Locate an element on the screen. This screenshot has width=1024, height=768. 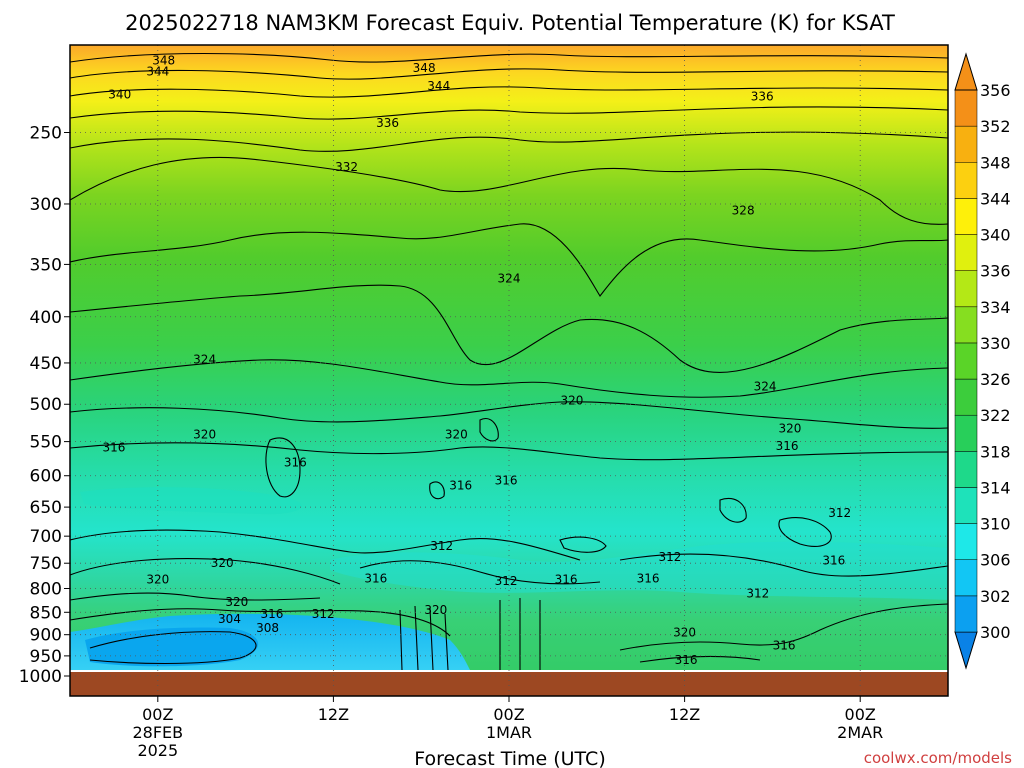
contour-label: 304 is located at coordinates (229, 619).